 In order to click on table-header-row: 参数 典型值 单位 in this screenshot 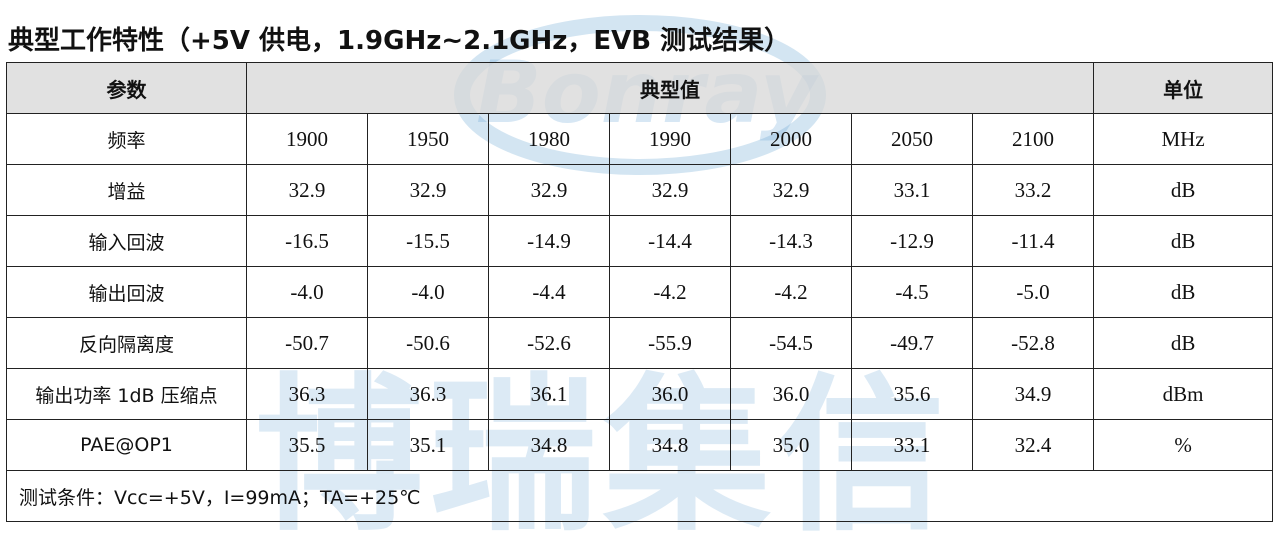, I will do `click(640, 88)`.